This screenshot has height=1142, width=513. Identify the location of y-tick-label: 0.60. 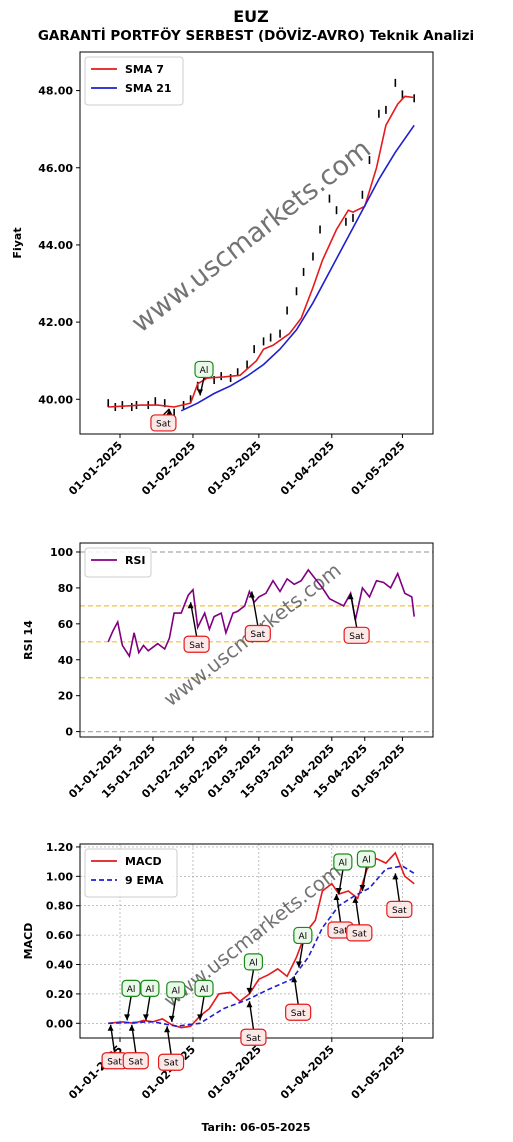
(59, 935).